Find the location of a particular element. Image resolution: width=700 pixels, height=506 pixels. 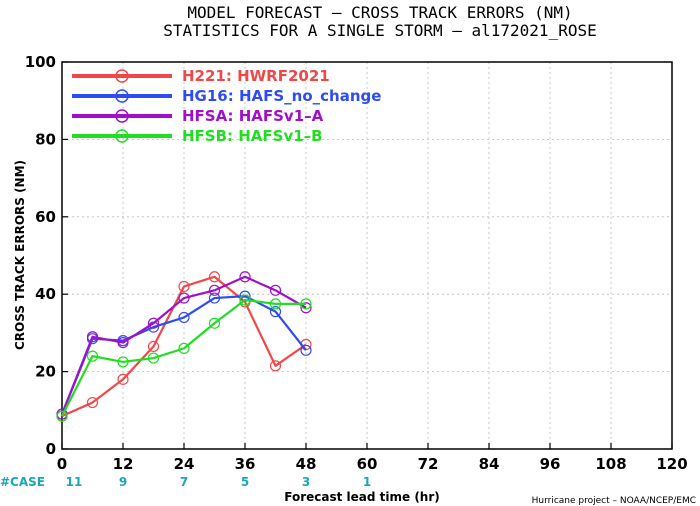

case-count: 1 is located at coordinates (367, 482).